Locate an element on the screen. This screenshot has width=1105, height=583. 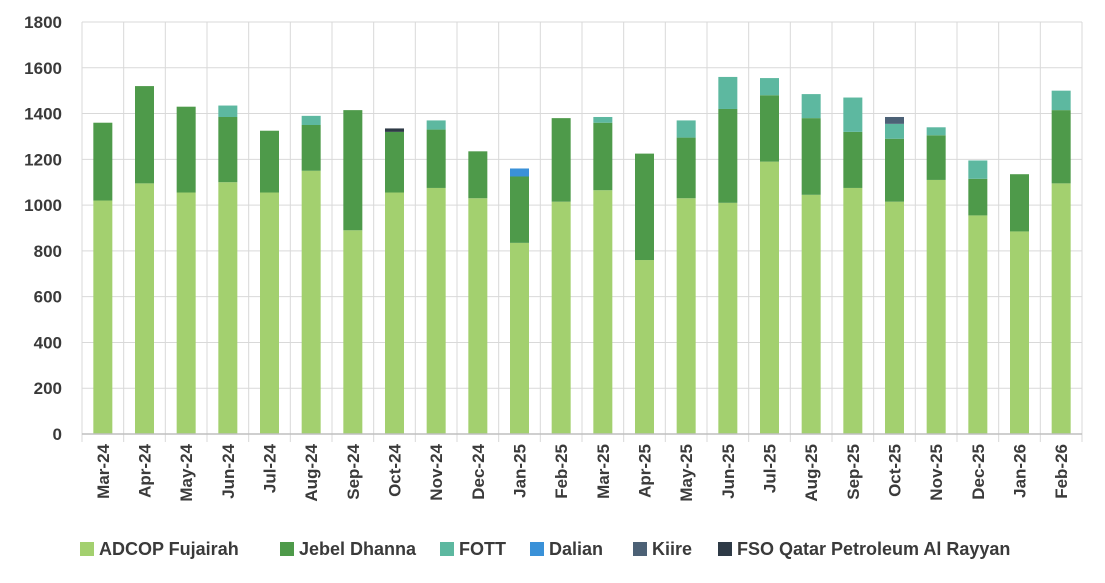
y-tick-label: 1800 is located at coordinates (43, 22).